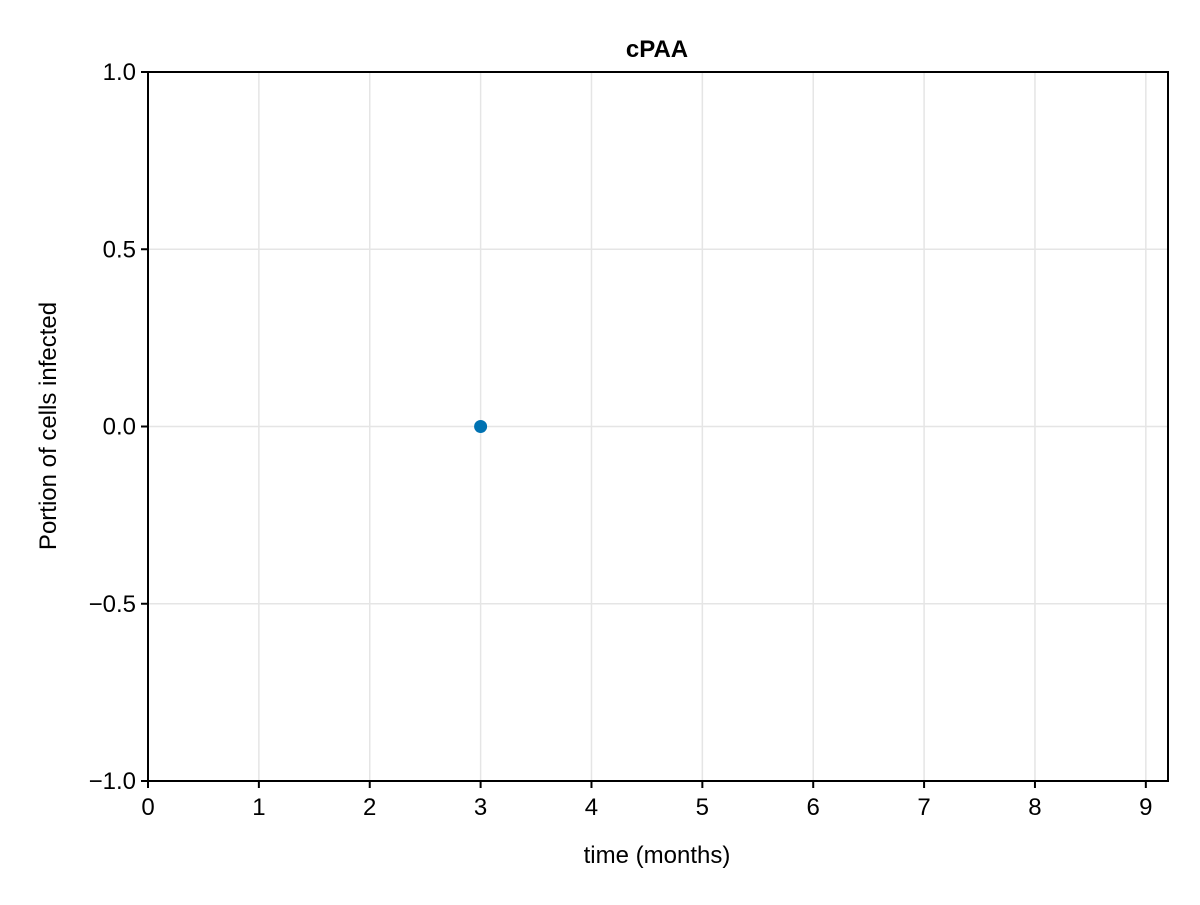 The width and height of the screenshot is (1200, 905). Describe the element at coordinates (119, 427) in the screenshot. I see `y-tick-label: 0.0` at that location.